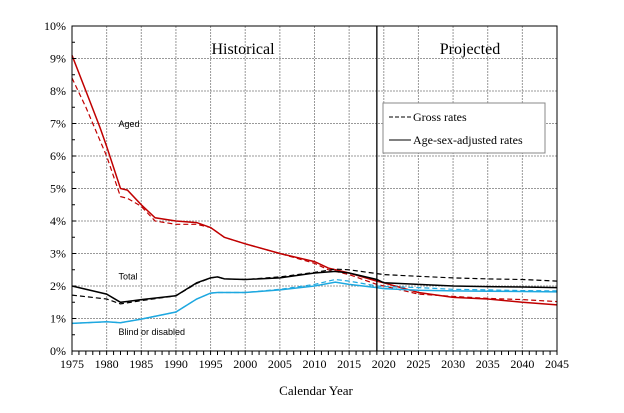 The height and width of the screenshot is (413, 624). What do you see at coordinates (470, 49) in the screenshot?
I see `region-label-projected: Projected` at bounding box center [470, 49].